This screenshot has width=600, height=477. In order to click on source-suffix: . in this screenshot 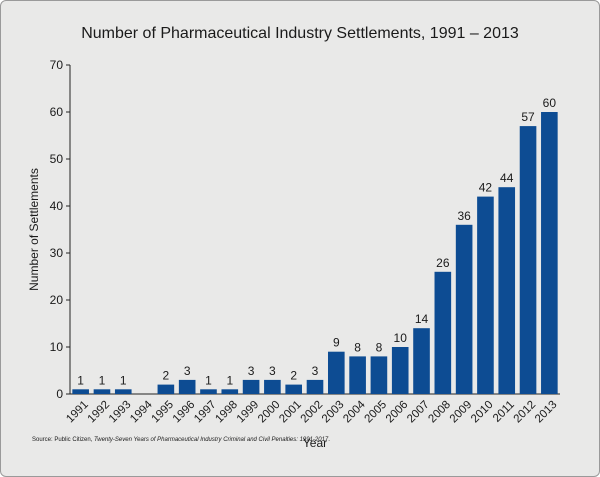, I will do `click(329, 440)`.